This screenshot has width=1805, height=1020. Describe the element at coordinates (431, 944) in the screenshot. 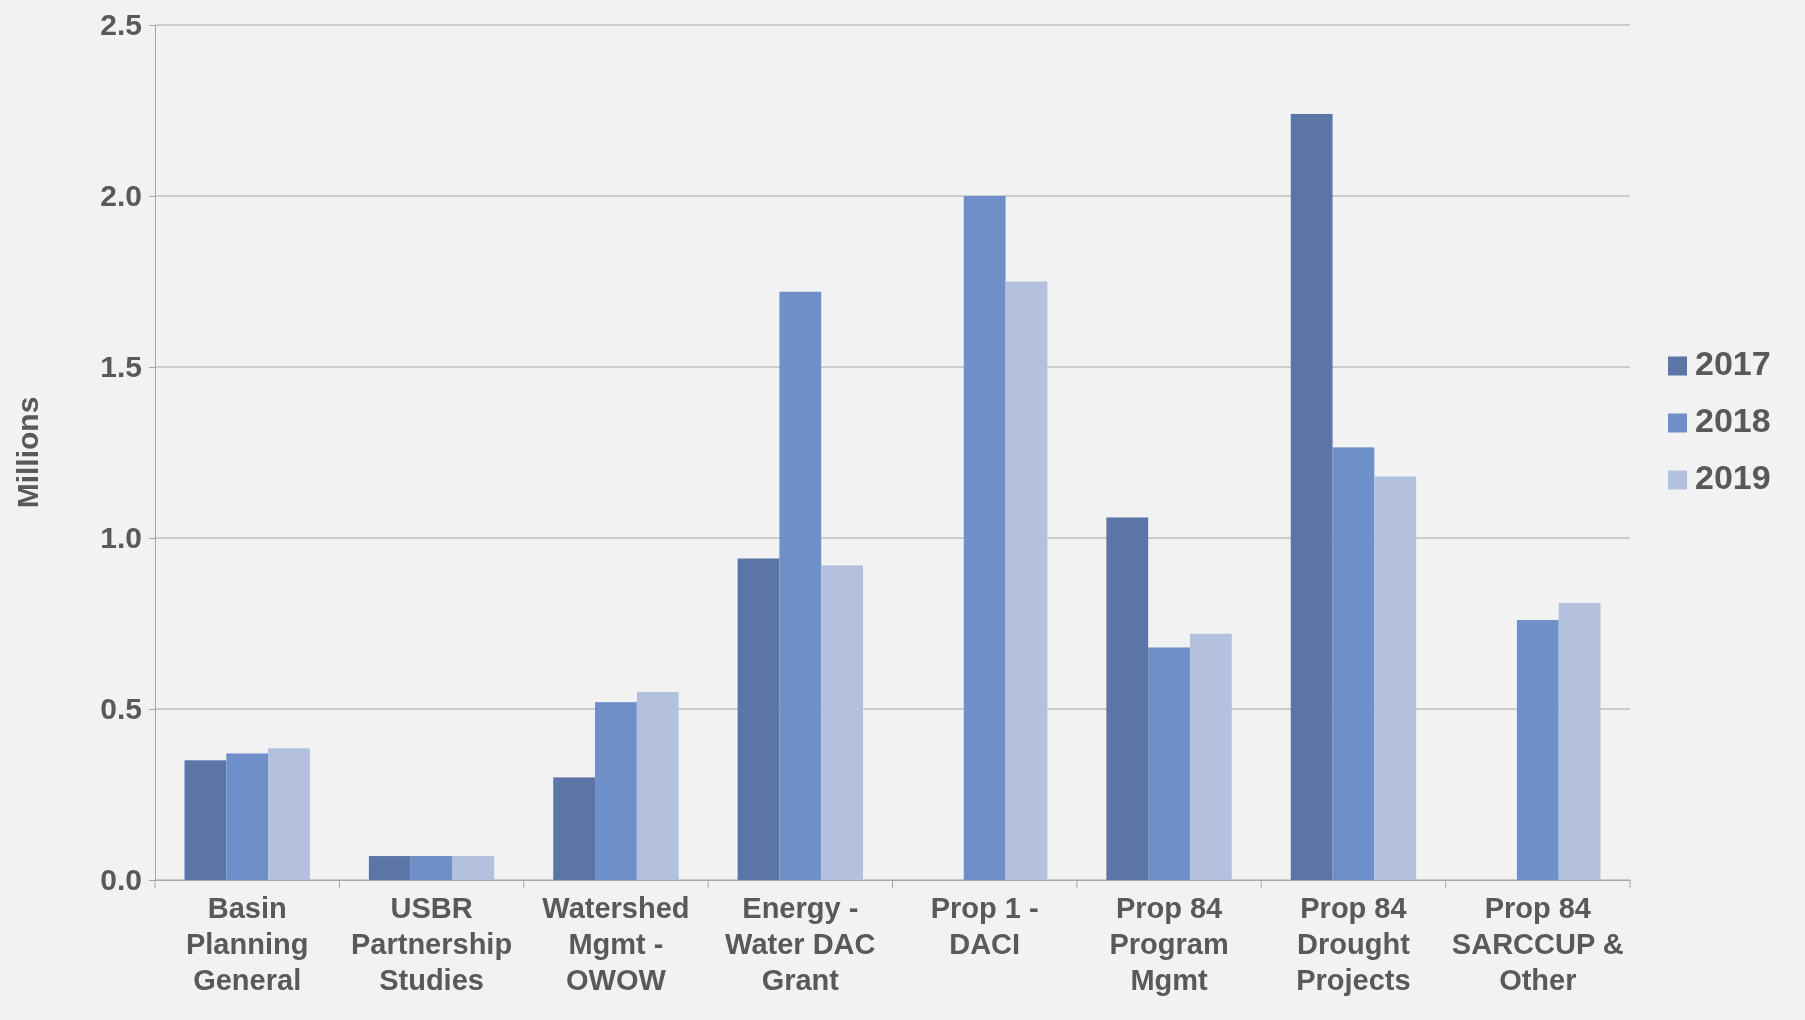

I see `x-tick-label: USBR Partnership Studies` at that location.